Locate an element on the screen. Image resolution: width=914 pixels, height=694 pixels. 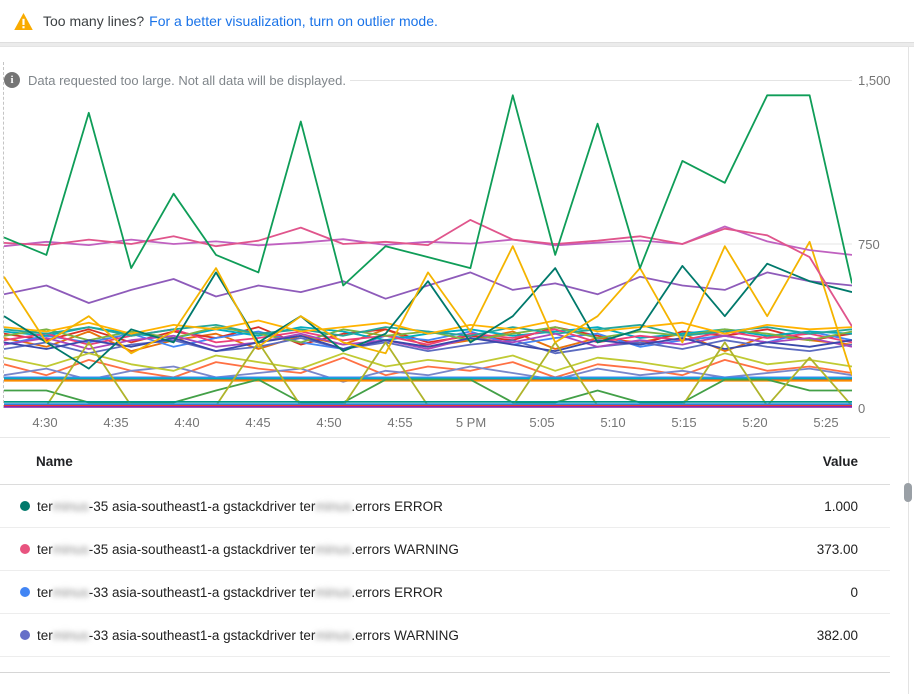
x-axis-label: 4:40 is located at coordinates (187, 422).